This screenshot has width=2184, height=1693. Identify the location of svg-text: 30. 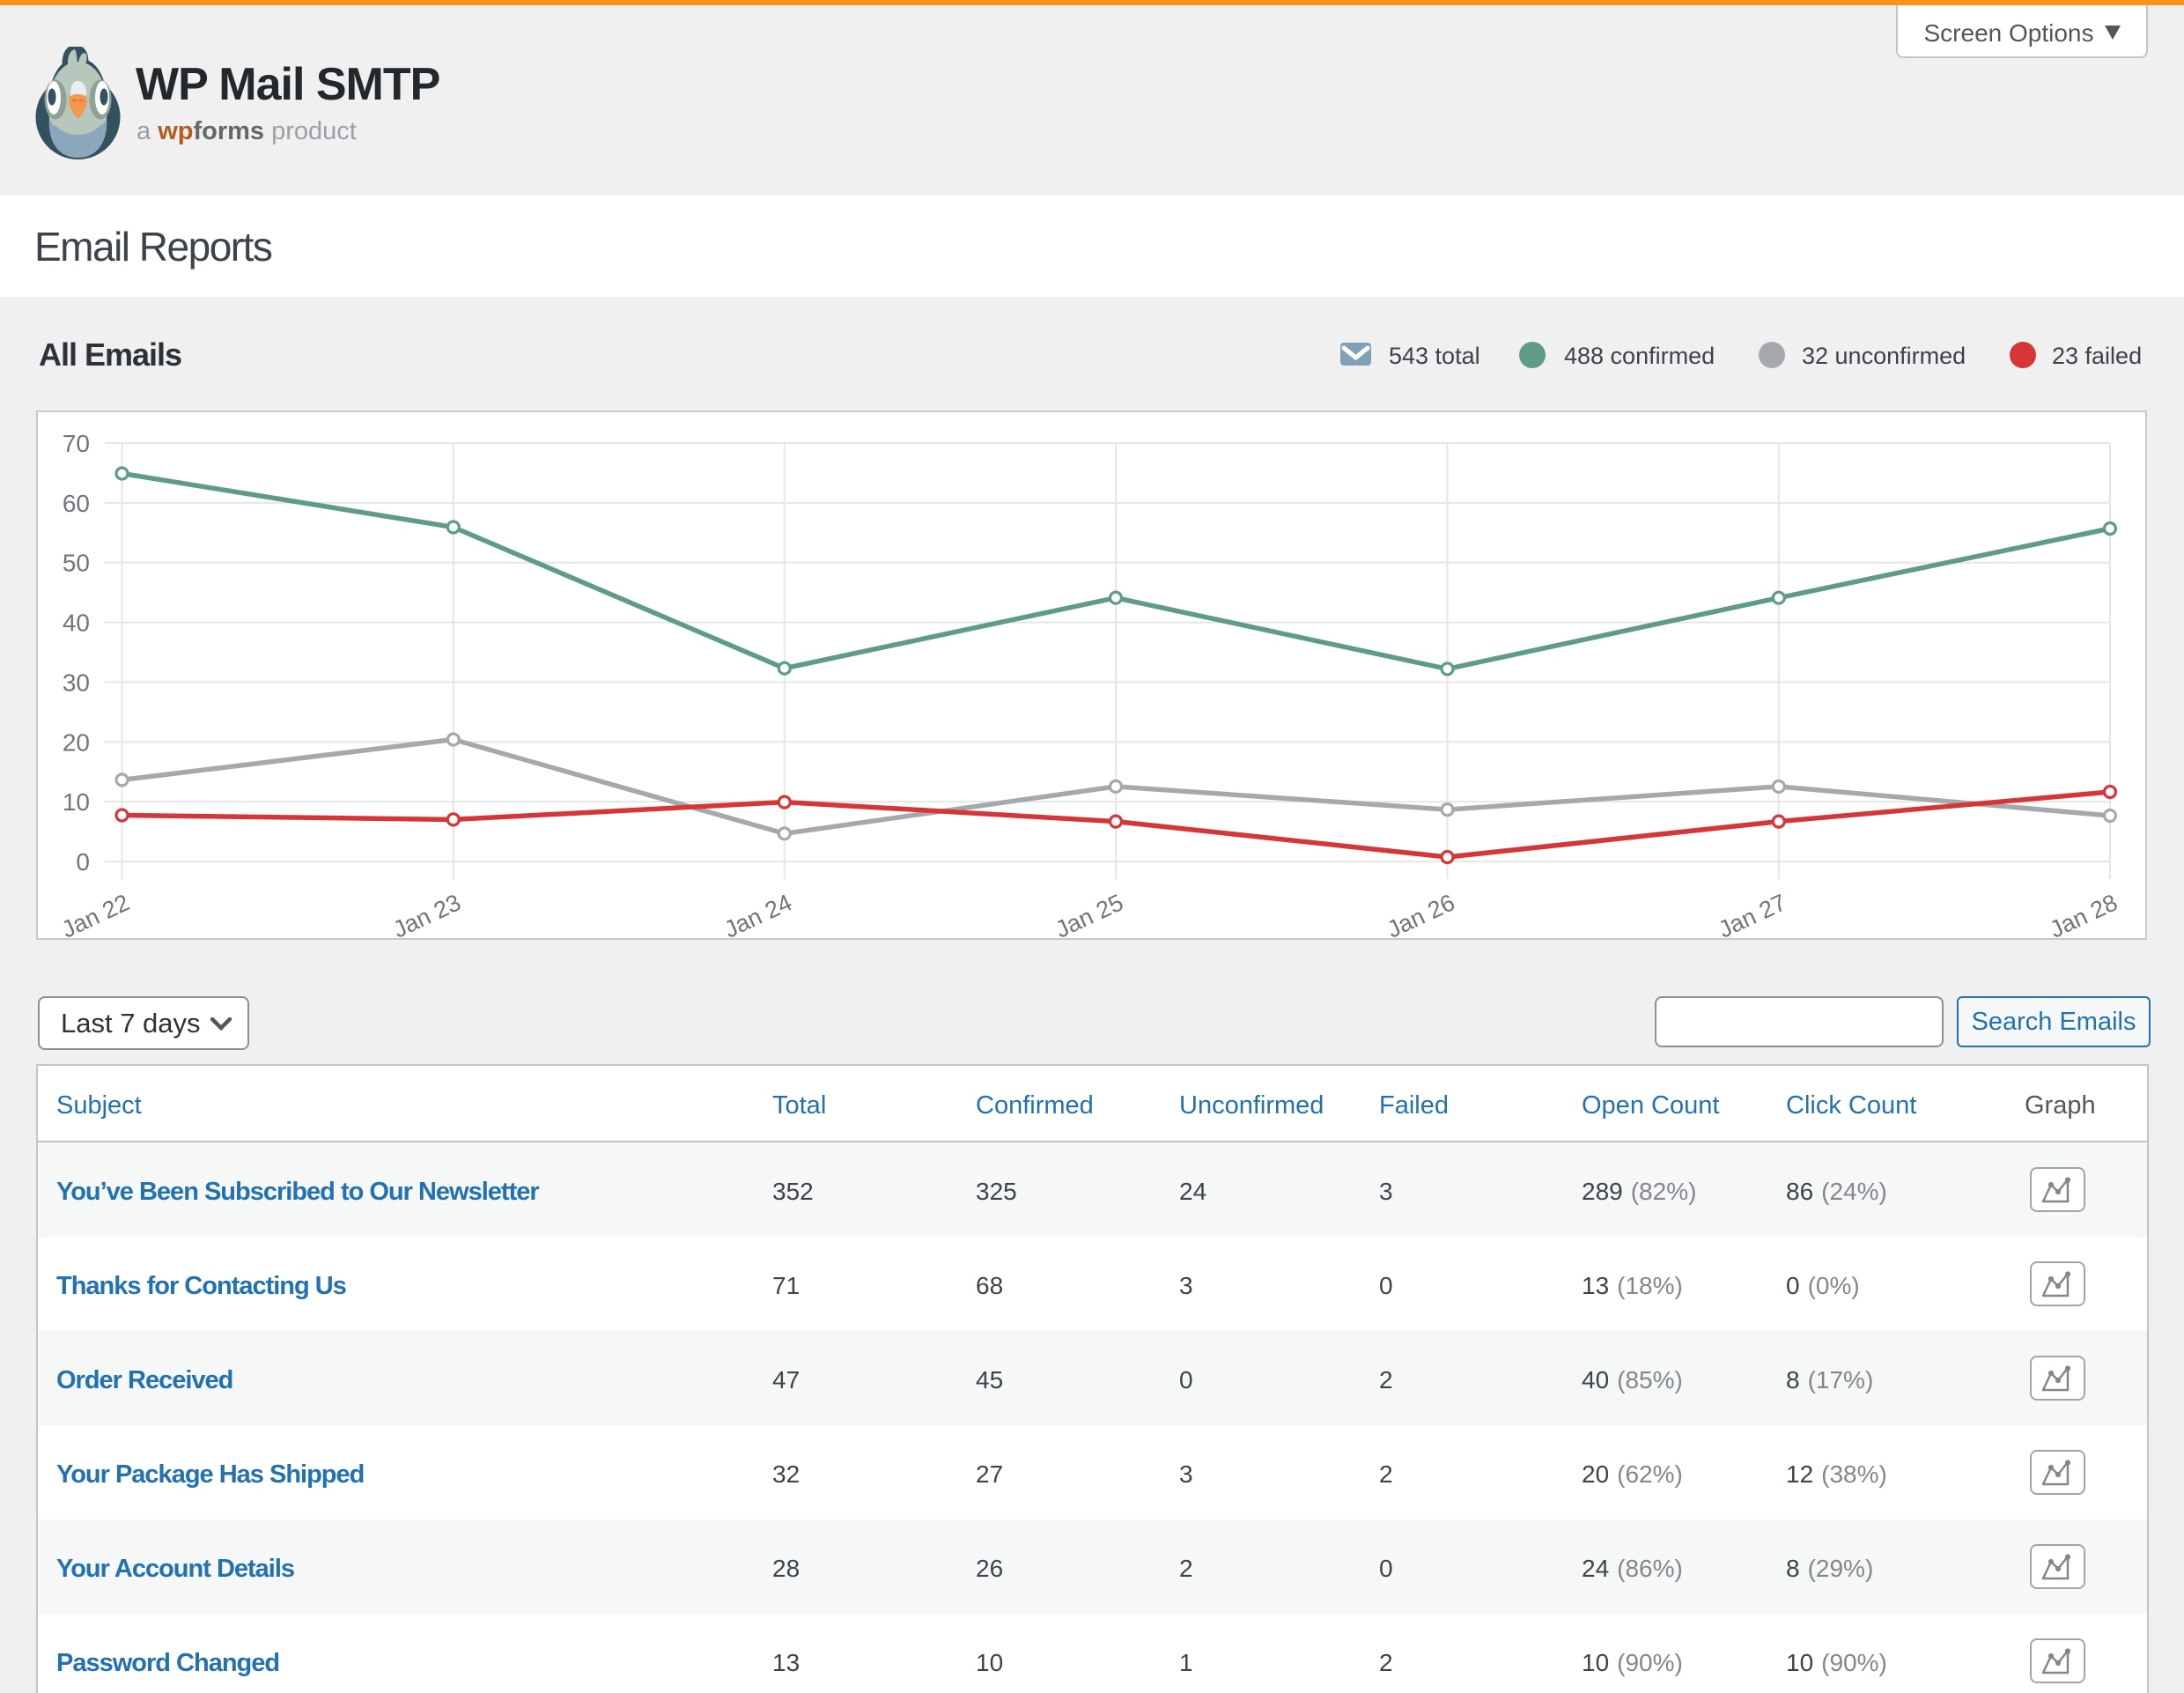
(76, 682).